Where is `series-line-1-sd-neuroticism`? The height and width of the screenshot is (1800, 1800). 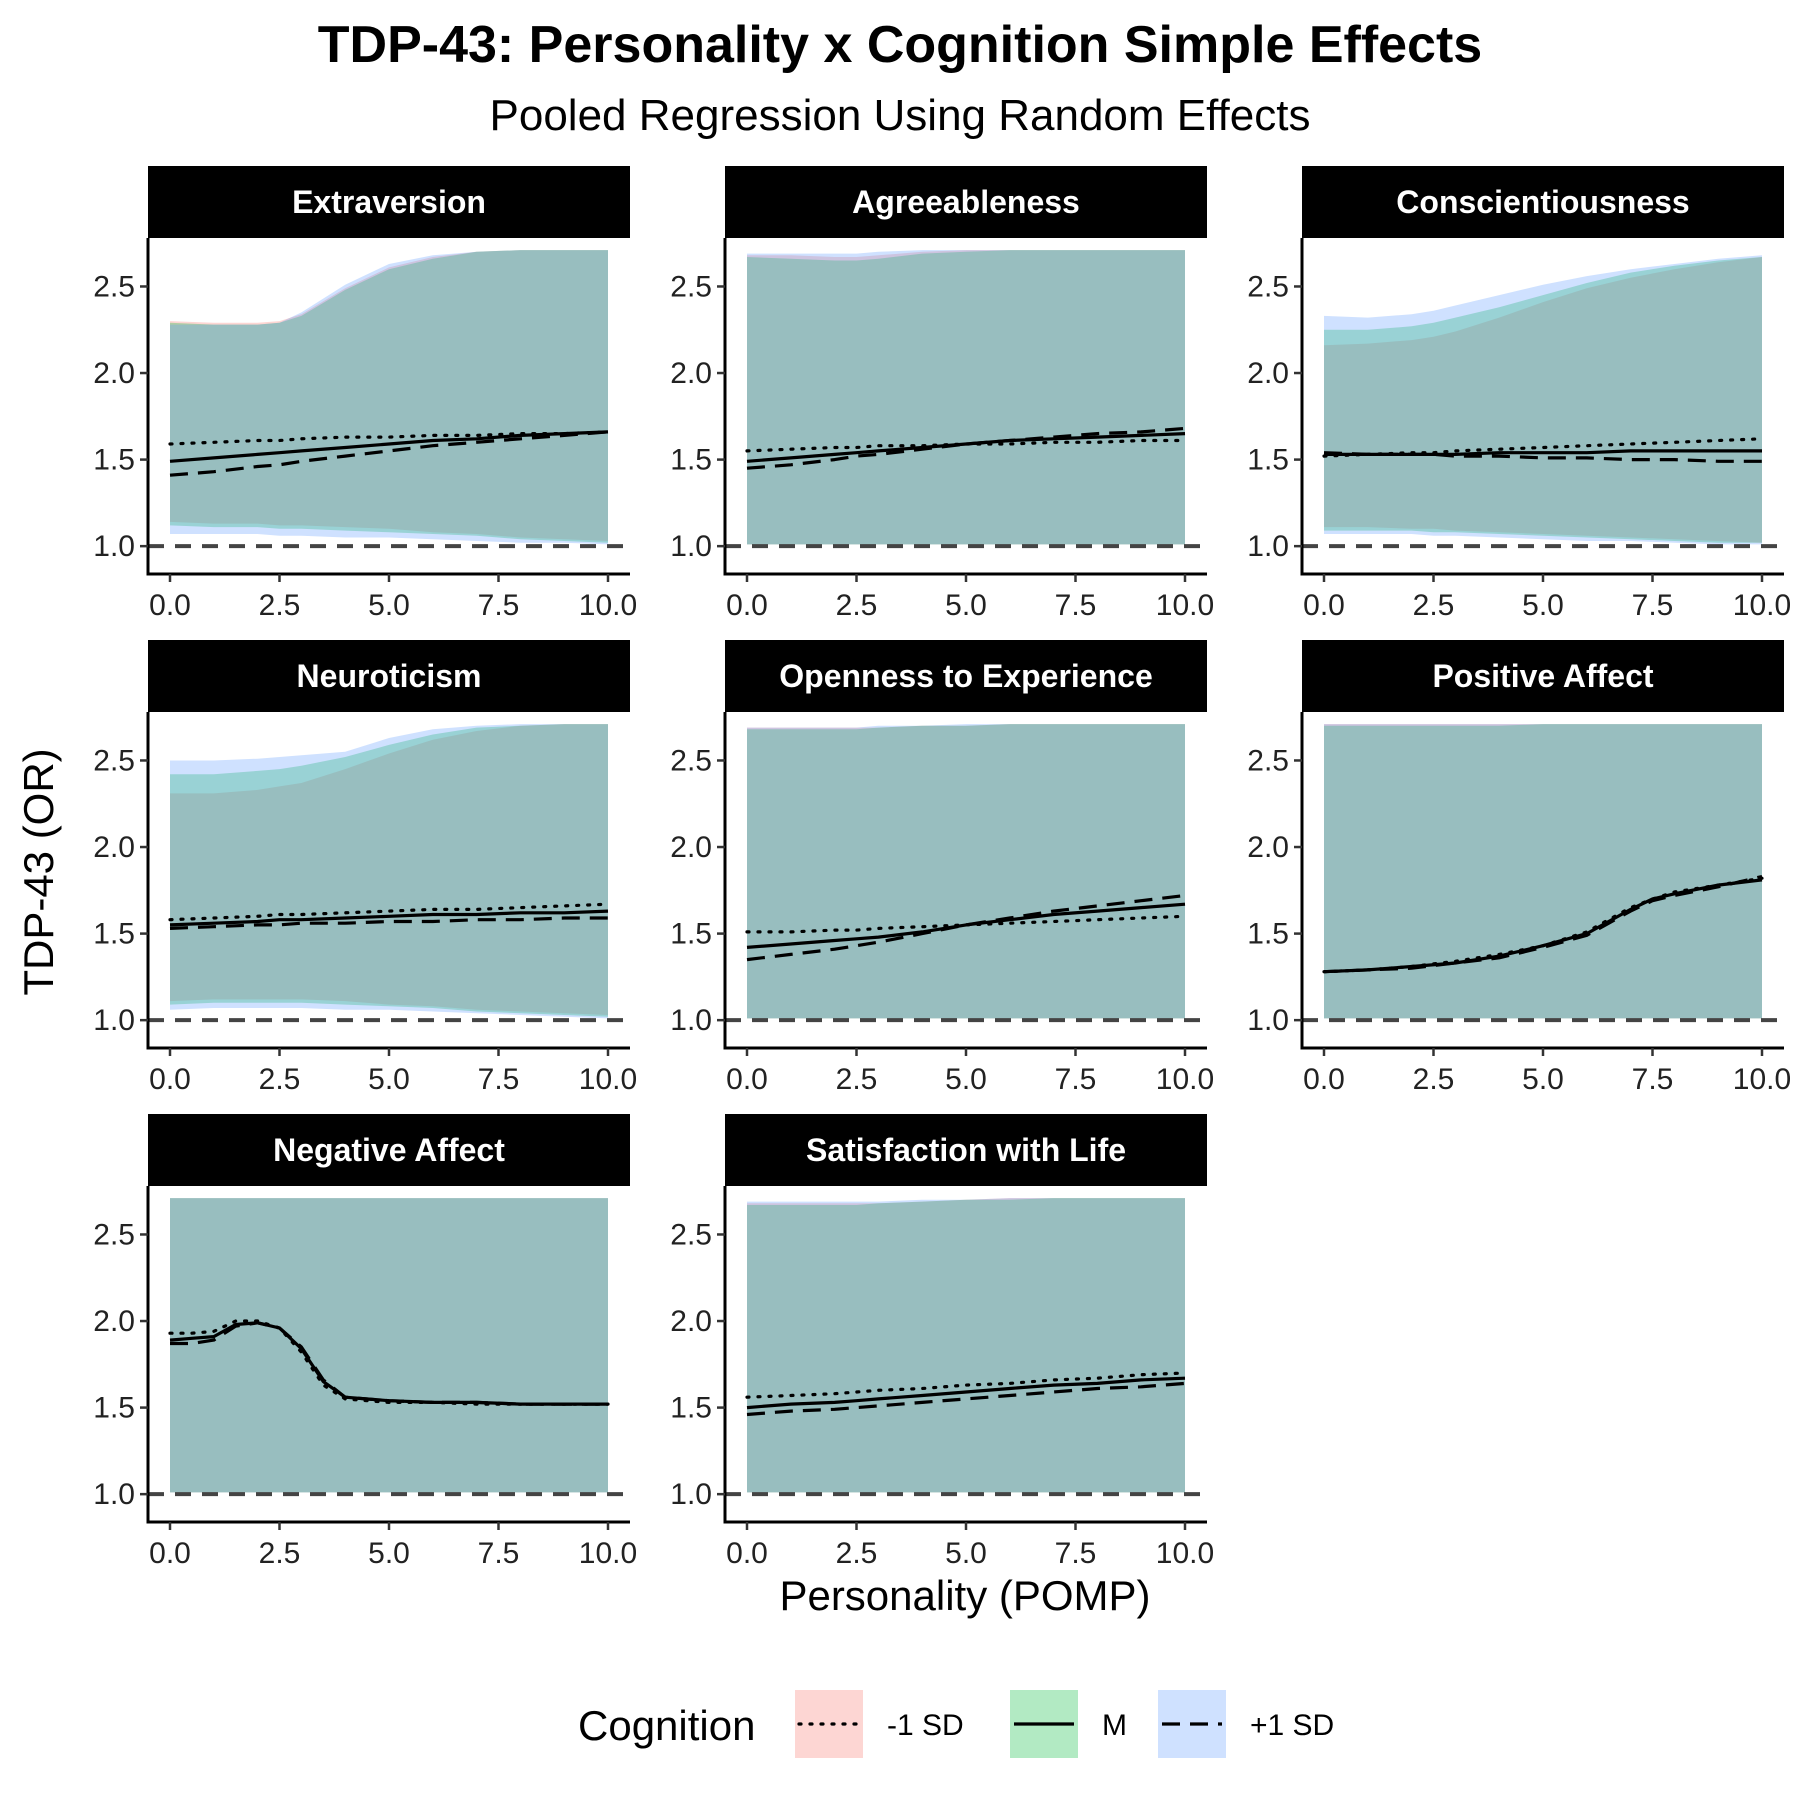 series-line-1-sd-neuroticism is located at coordinates (389, 912).